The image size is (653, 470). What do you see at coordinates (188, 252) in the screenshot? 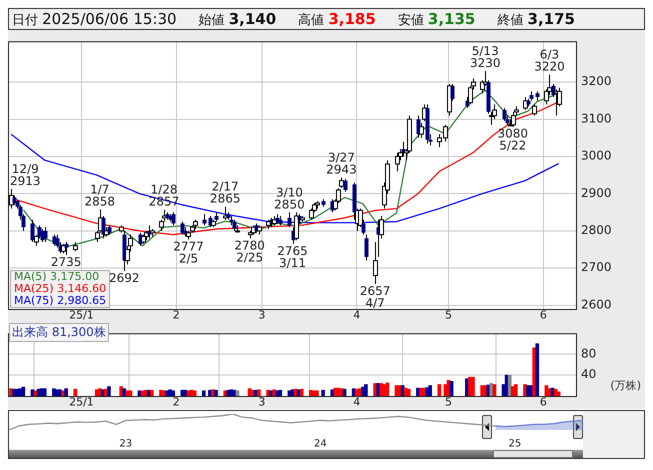
I see `annotation: 2777 2/5` at bounding box center [188, 252].